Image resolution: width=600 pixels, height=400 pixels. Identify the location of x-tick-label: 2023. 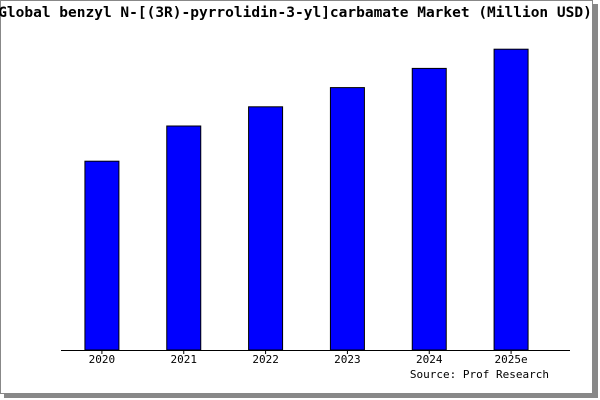
(347, 359).